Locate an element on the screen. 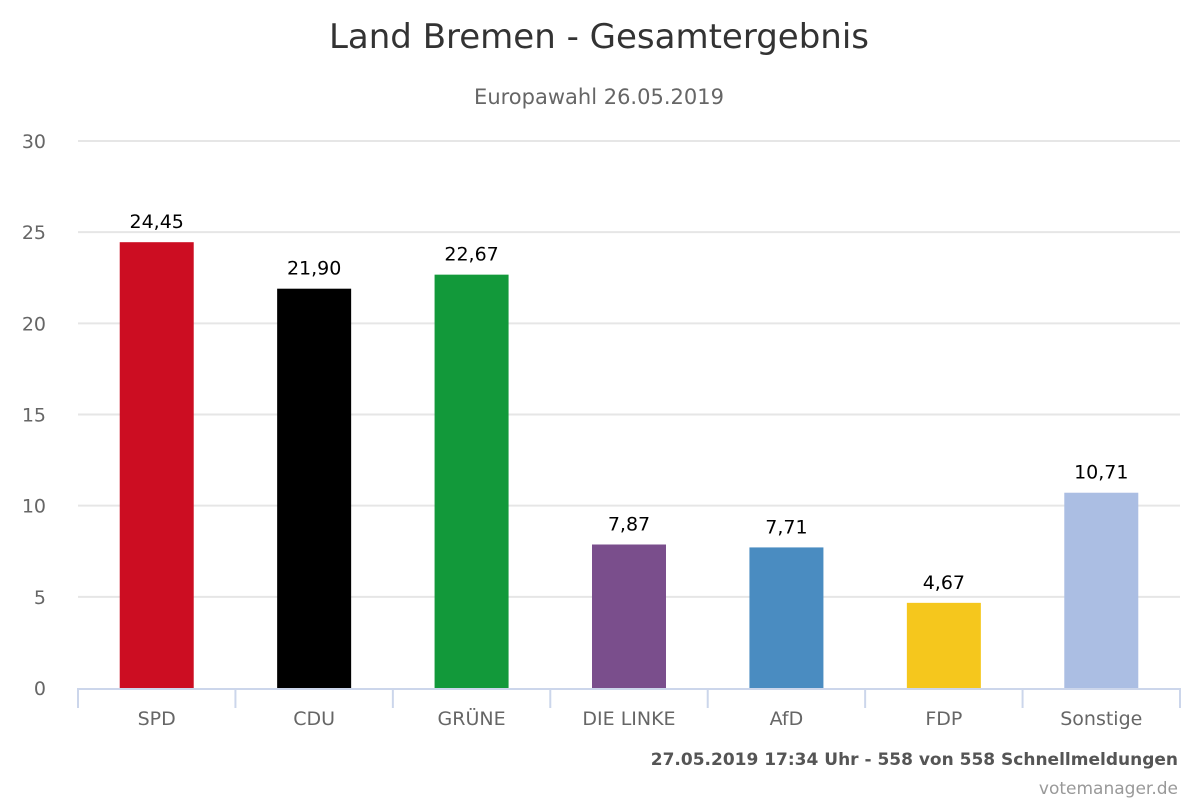  y-tick-label: 25 is located at coordinates (34, 233).